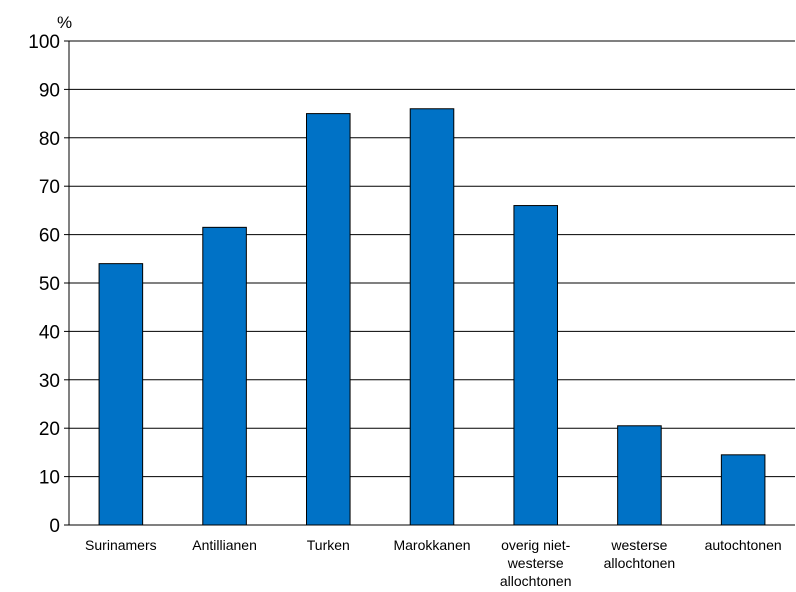  I want to click on x-category-label: westerse allochtonen, so click(640, 554).